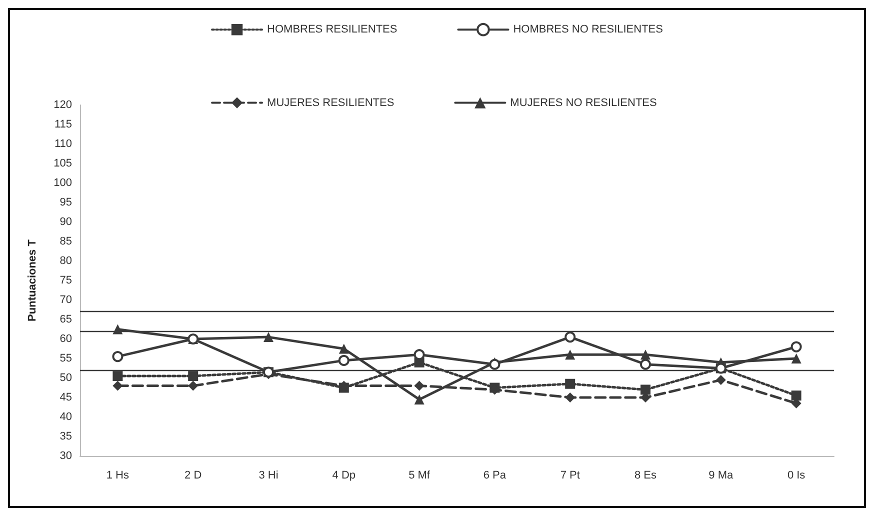 This screenshot has width=876, height=518. I want to click on x-tick-label: 0 Is, so click(796, 476).